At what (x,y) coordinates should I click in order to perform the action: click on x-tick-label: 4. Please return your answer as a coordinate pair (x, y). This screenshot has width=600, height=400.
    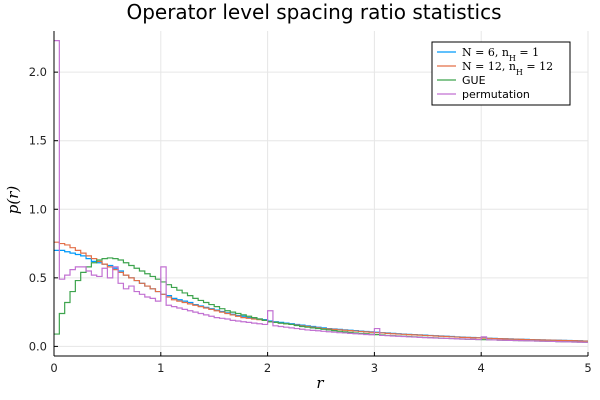
    Looking at the image, I should click on (481, 368).